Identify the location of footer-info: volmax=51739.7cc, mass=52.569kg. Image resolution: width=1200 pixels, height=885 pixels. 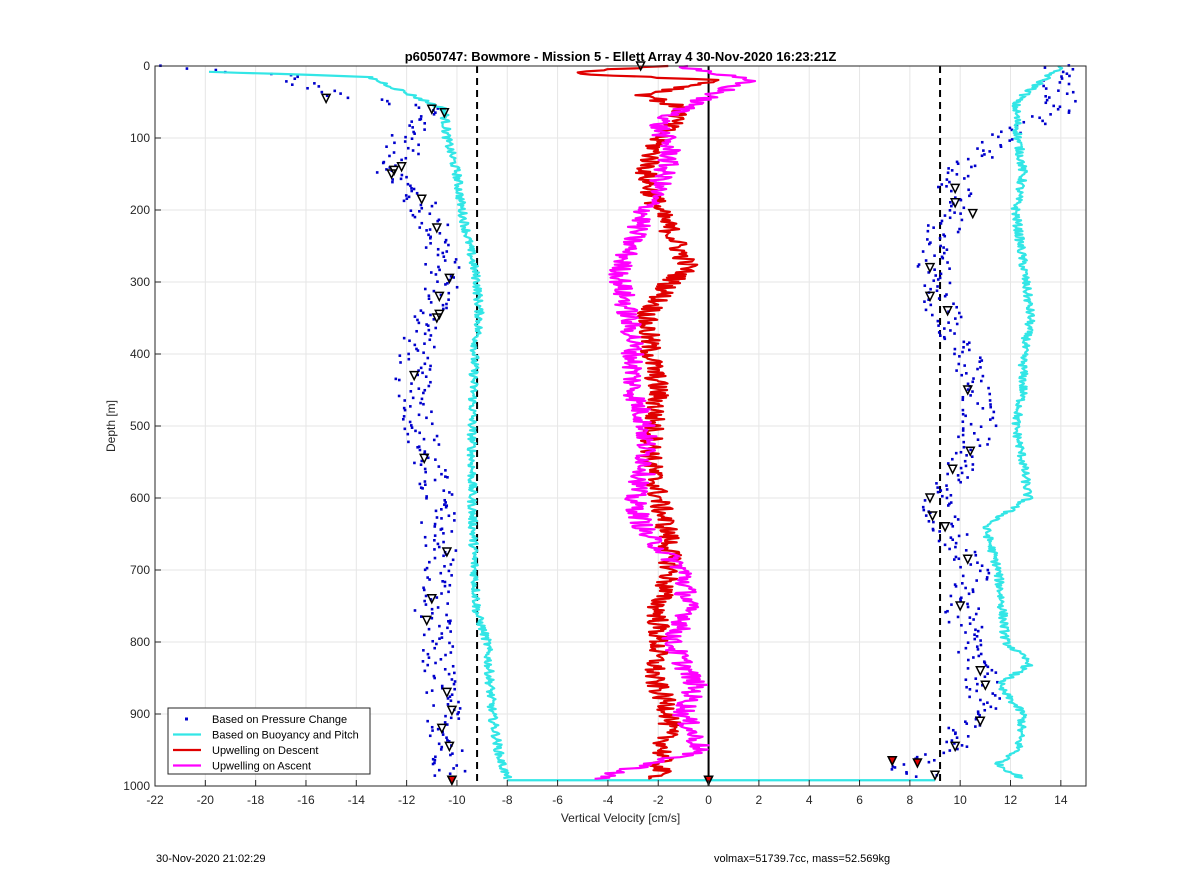
(802, 859).